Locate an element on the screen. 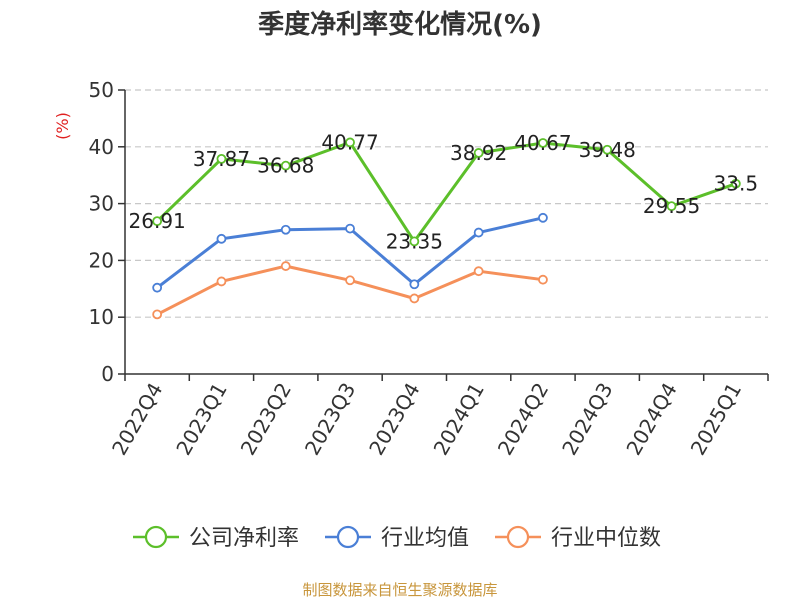 The image size is (800, 600). x-tick-label: 2023Q2 is located at coordinates (266, 419).